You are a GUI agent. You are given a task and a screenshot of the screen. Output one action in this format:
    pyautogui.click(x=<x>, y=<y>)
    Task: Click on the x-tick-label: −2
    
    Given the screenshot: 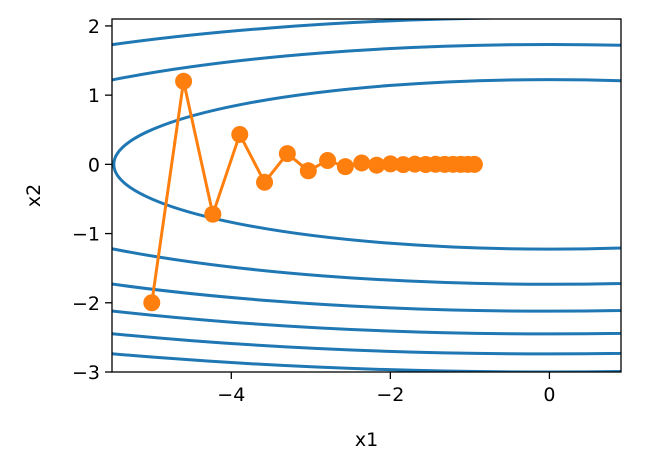 What is the action you would take?
    pyautogui.click(x=390, y=395)
    